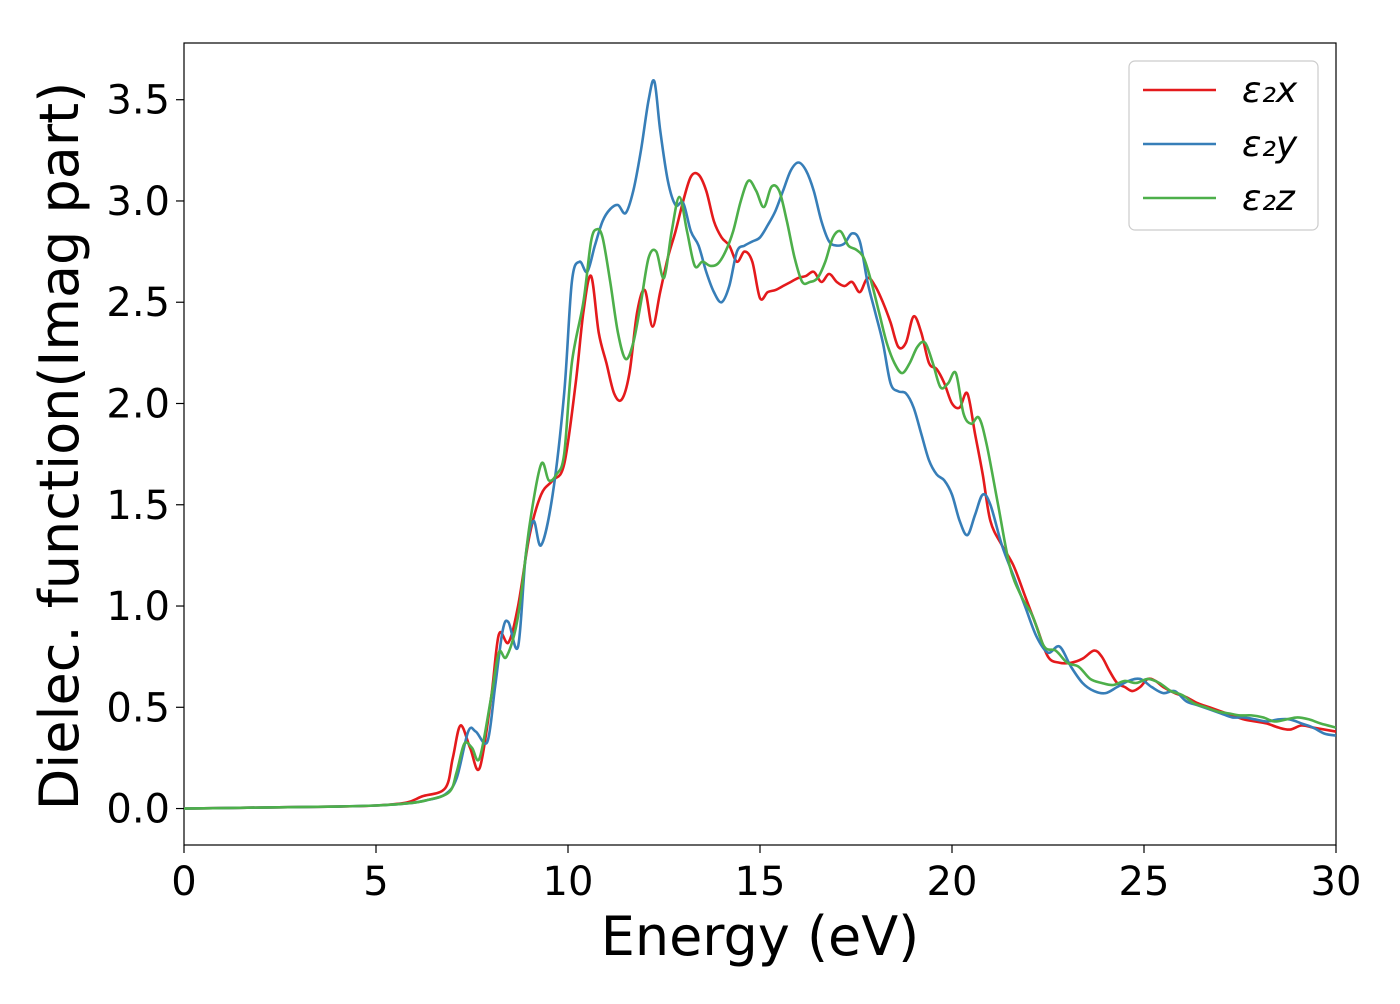  What do you see at coordinates (1269, 198) in the screenshot?
I see `legend-entry-e2z-label: ε₂z` at bounding box center [1269, 198].